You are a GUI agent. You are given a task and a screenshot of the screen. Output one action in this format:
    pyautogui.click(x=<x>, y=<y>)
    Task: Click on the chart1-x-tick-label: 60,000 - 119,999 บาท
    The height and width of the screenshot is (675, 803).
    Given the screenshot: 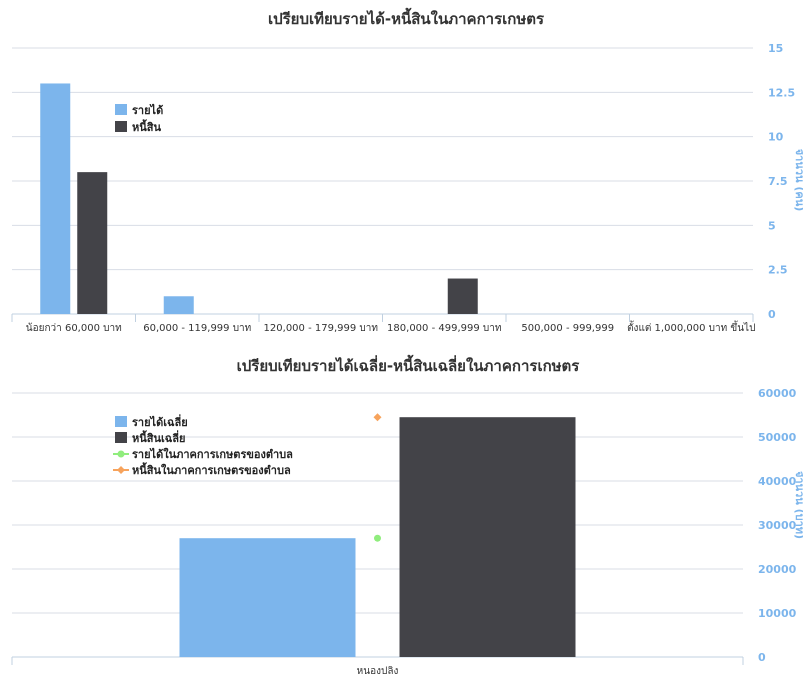 What is the action you would take?
    pyautogui.click(x=197, y=328)
    